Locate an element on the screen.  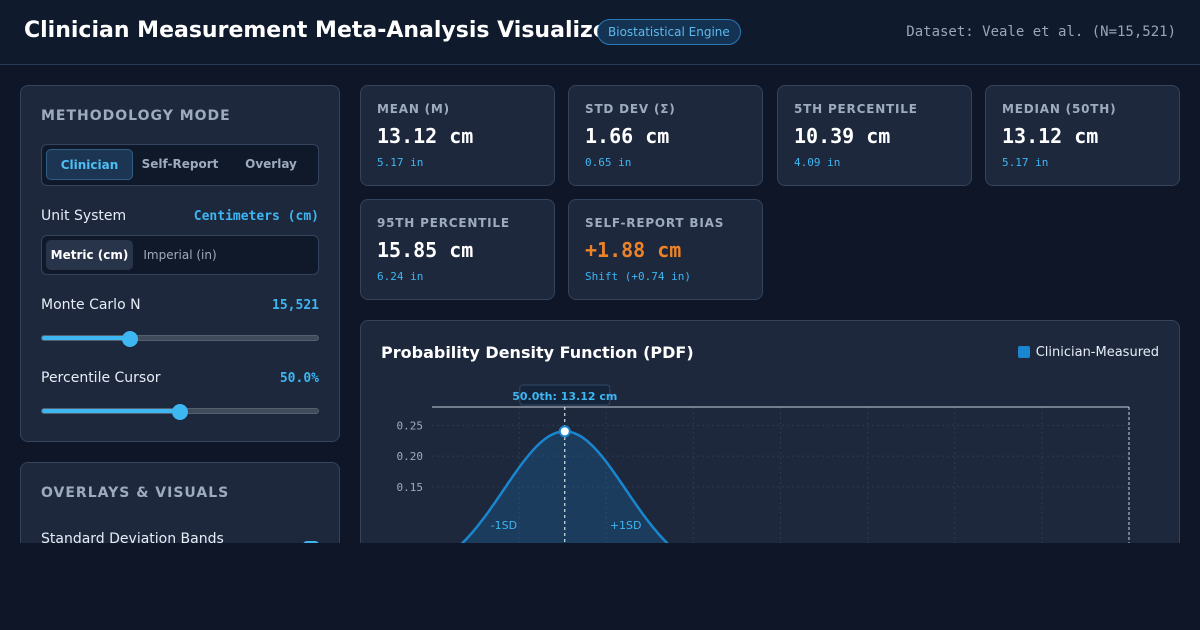
stat-value: 10.39 cm is located at coordinates (842, 136).